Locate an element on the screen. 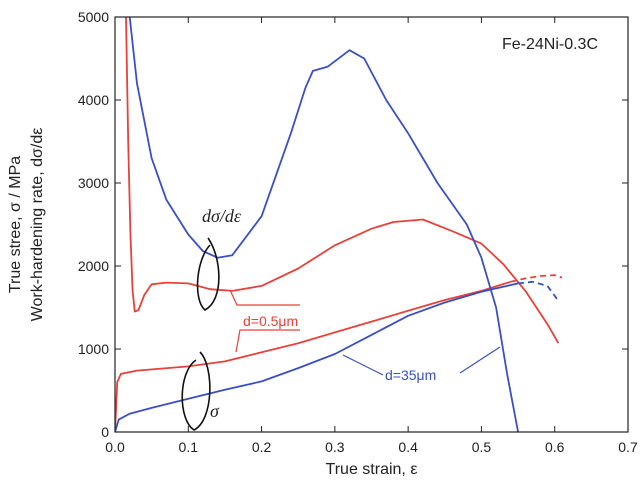 The image size is (642, 504). y-tick-label: 3000 is located at coordinates (93, 183).